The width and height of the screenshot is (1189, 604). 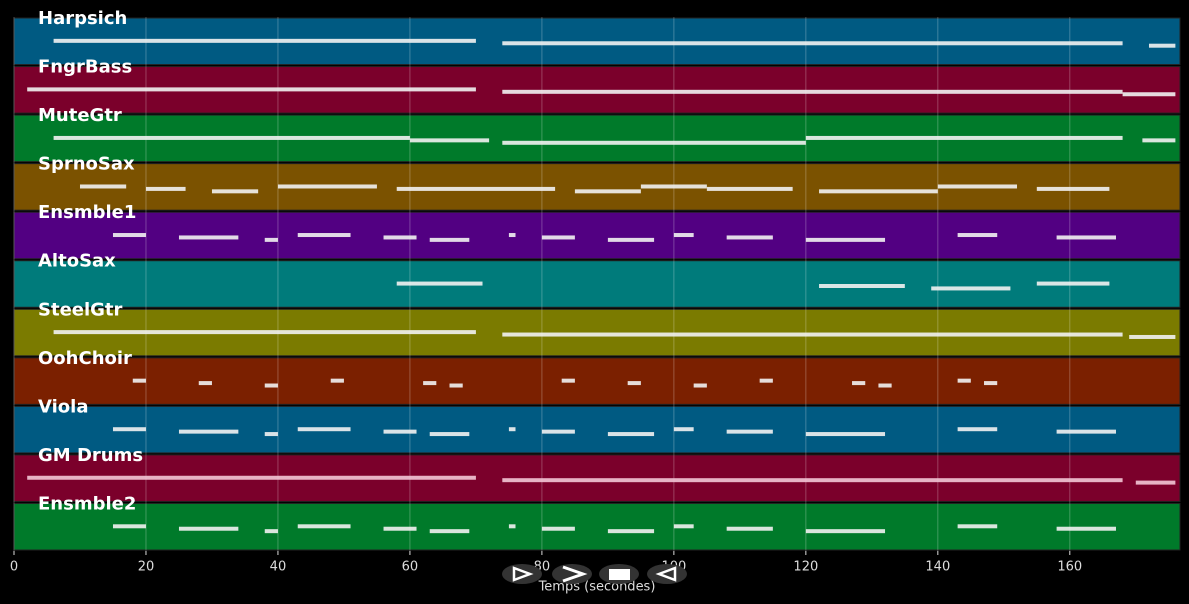 I want to click on track-name: SprnoSax, so click(x=86, y=164).